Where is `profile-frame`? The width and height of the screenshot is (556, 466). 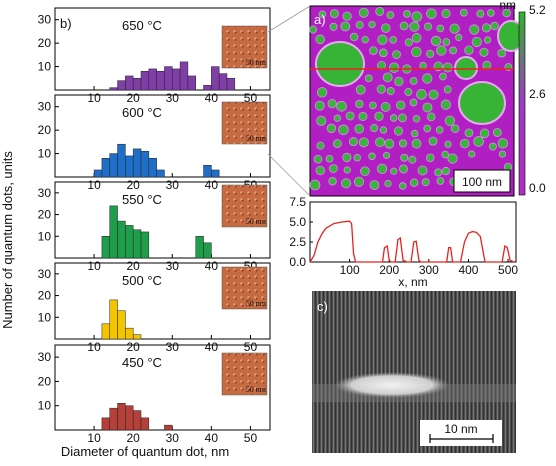 profile-frame is located at coordinates (413, 232).